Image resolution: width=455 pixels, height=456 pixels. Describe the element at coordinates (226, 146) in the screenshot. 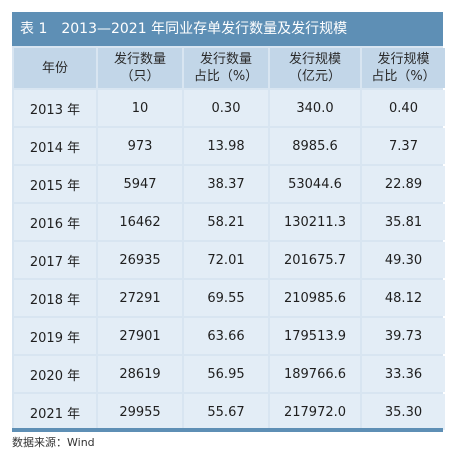

I see `cell-issue-count-share: 13.98` at that location.